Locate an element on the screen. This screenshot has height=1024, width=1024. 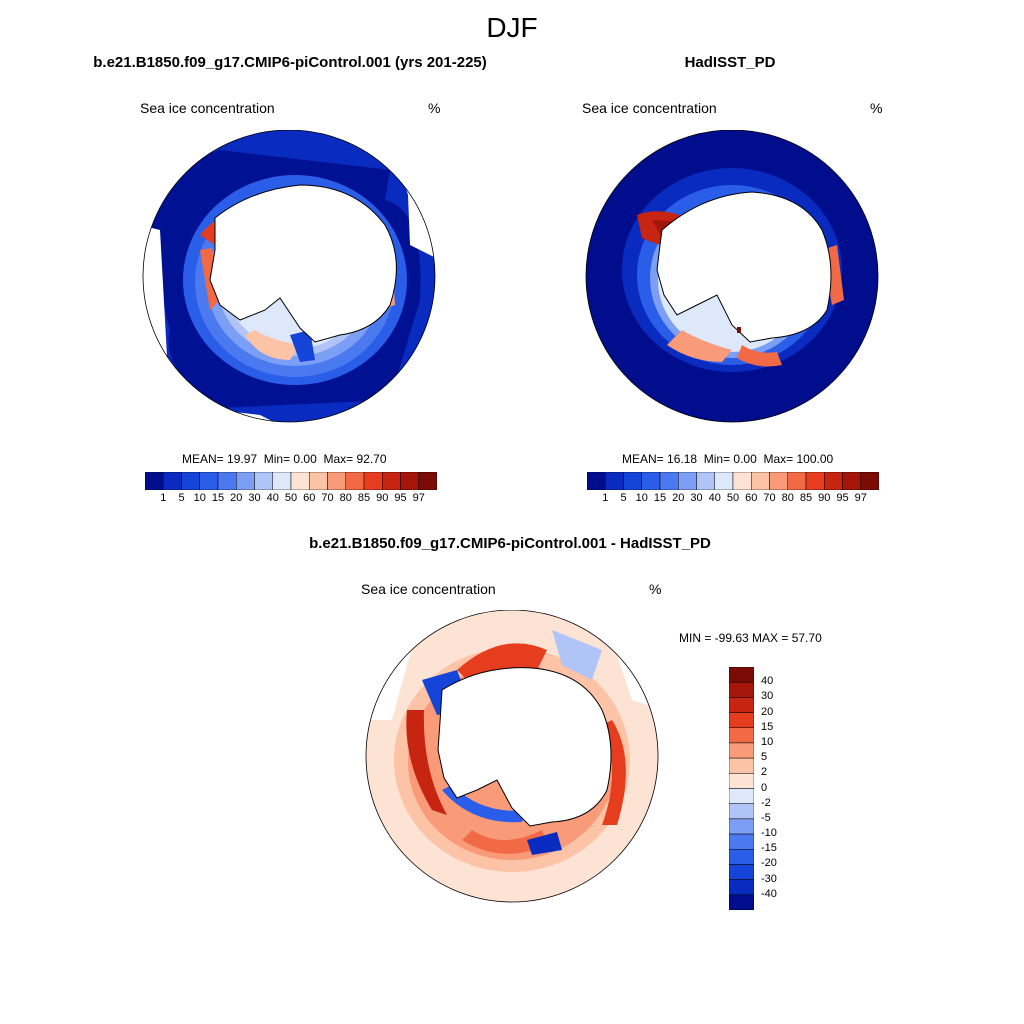
panel-1-colorbar-tick-label: 50 is located at coordinates (291, 498).